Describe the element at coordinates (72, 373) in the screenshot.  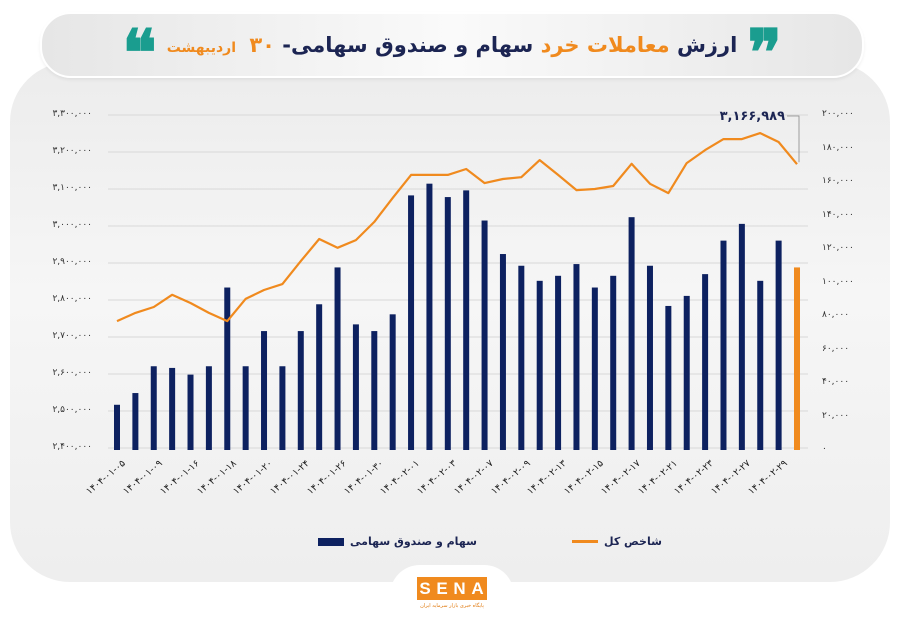
I see `left-axis-tick: ۲,۶۰۰,۰۰۰` at that location.